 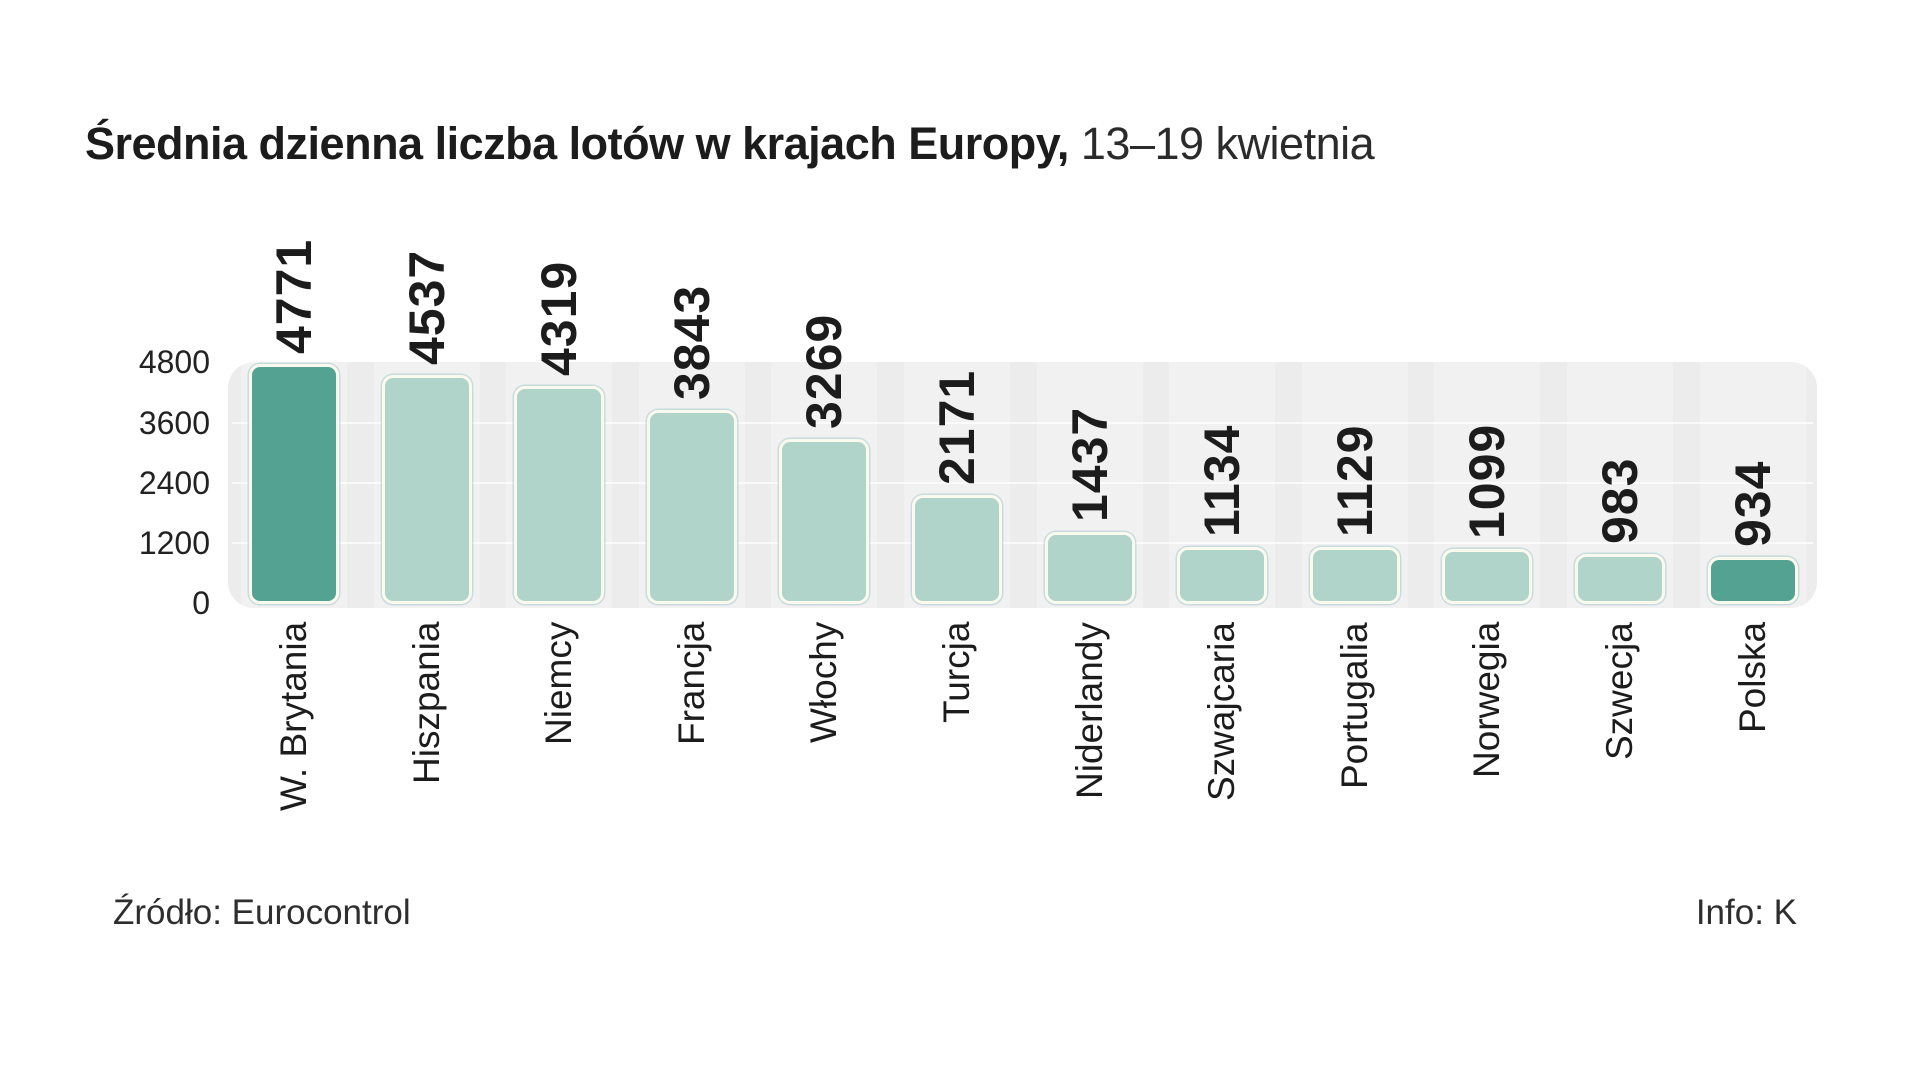 I want to click on y-tick-label-0: 0, so click(x=201, y=603).